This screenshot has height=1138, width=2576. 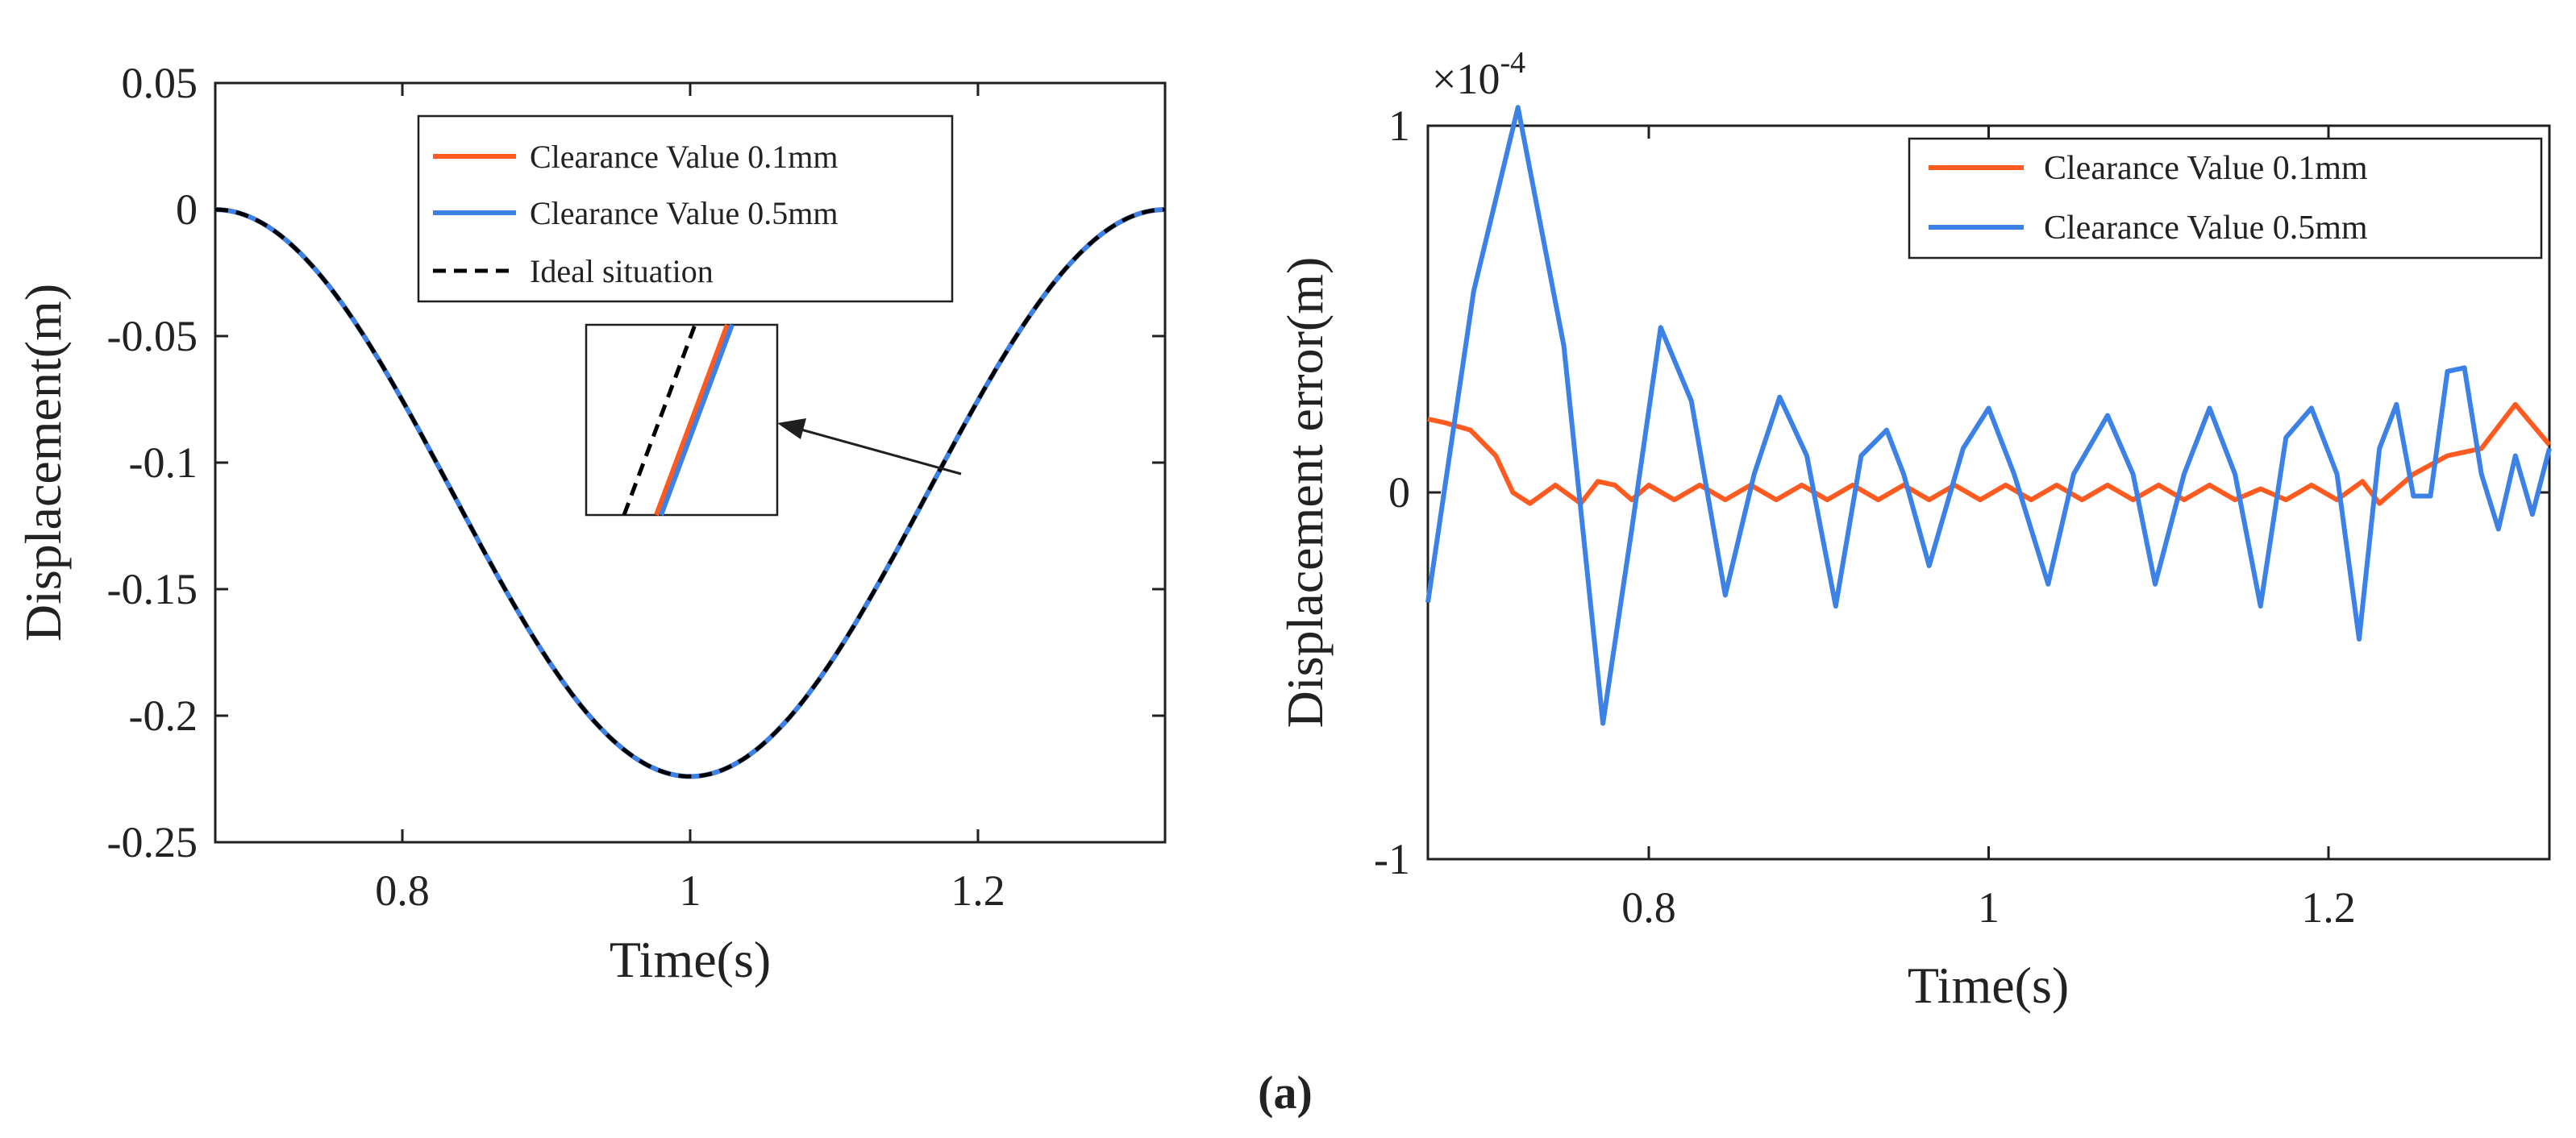 I want to click on y-axis-label-right: Displacement error(m), so click(x=1305, y=493).